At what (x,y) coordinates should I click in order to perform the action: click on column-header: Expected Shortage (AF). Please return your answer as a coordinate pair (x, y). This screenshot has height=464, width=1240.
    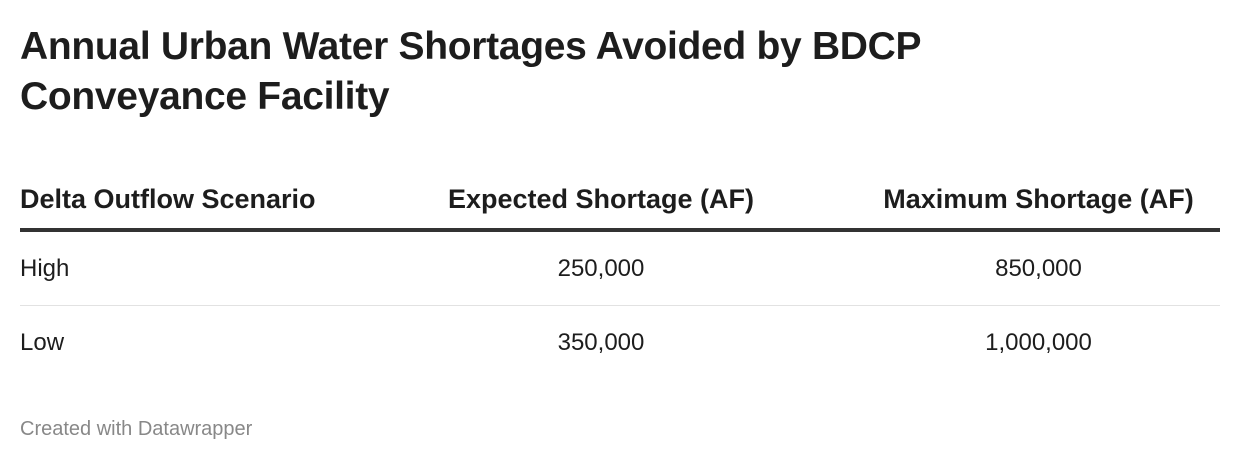
    Looking at the image, I should click on (601, 198).